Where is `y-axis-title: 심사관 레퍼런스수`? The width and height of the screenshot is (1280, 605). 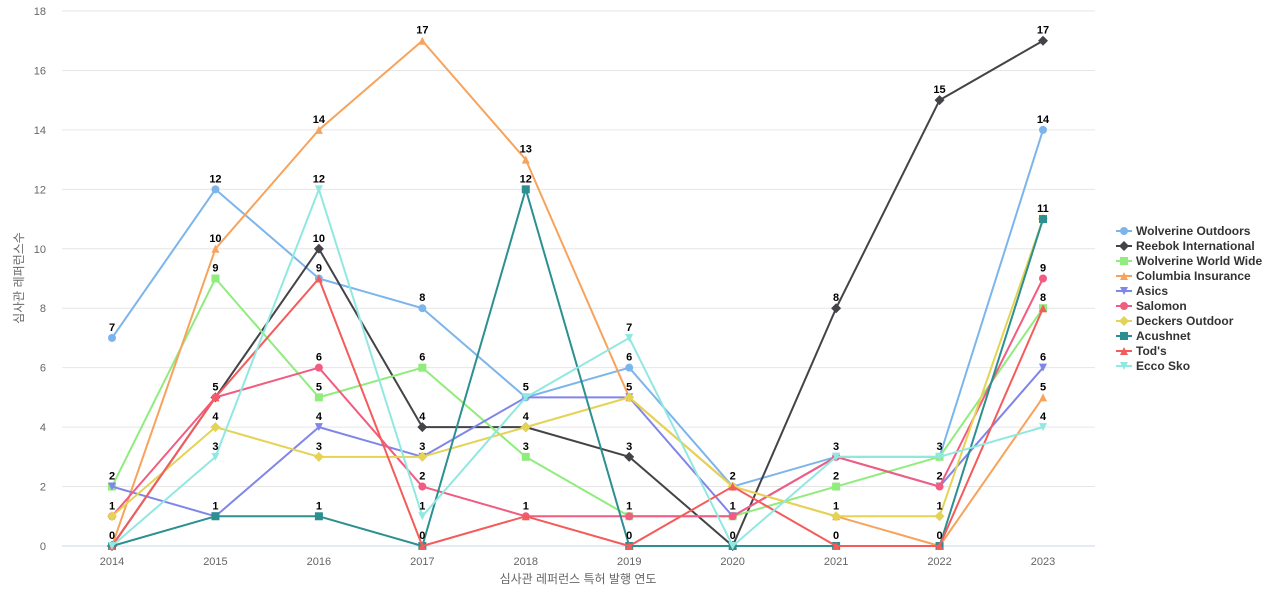
y-axis-title: 심사관 레퍼런스수 is located at coordinates (19, 278).